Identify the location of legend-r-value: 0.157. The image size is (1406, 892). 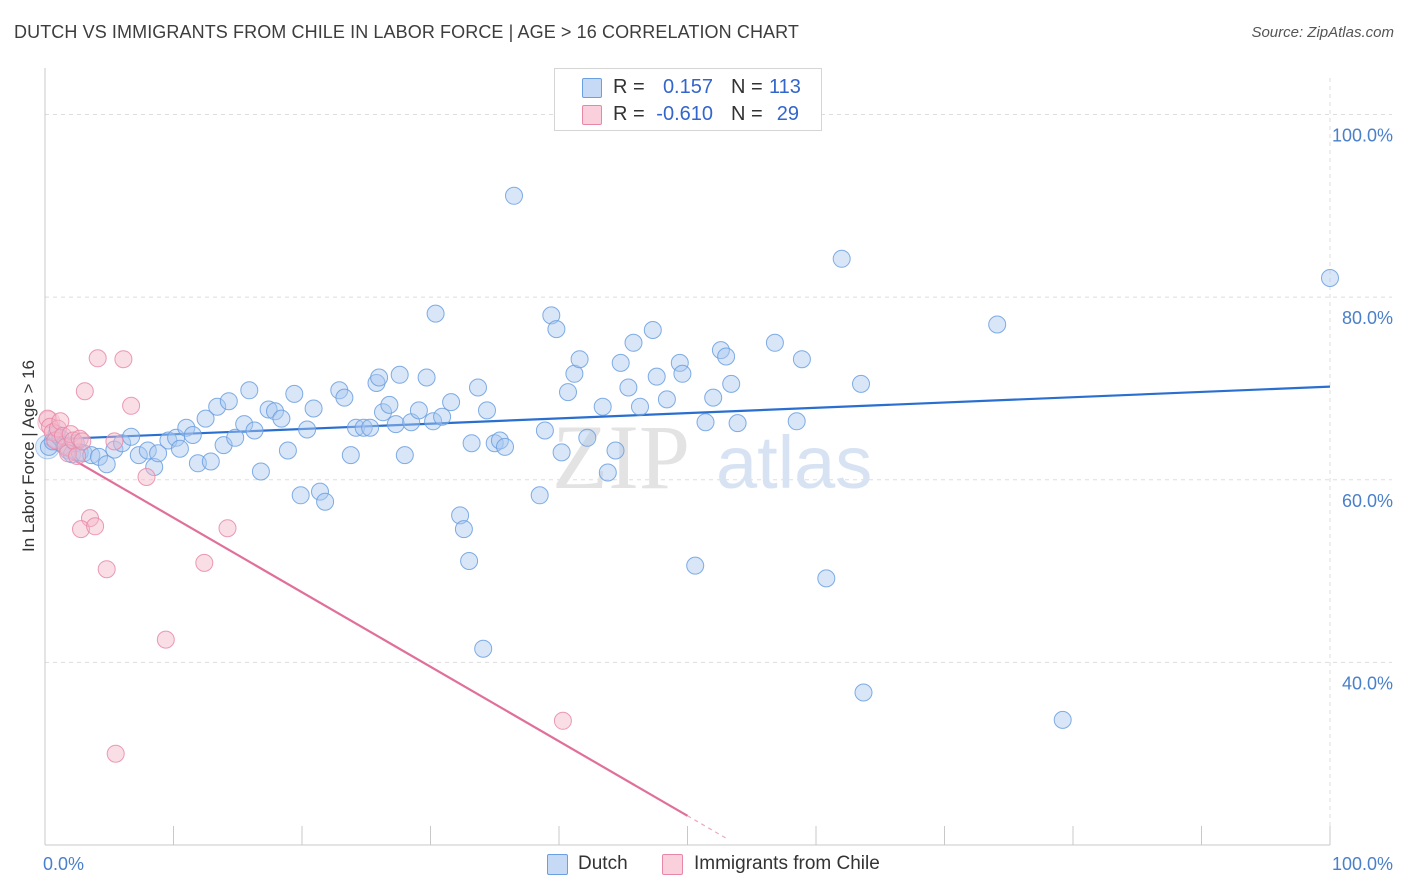
(687, 87).